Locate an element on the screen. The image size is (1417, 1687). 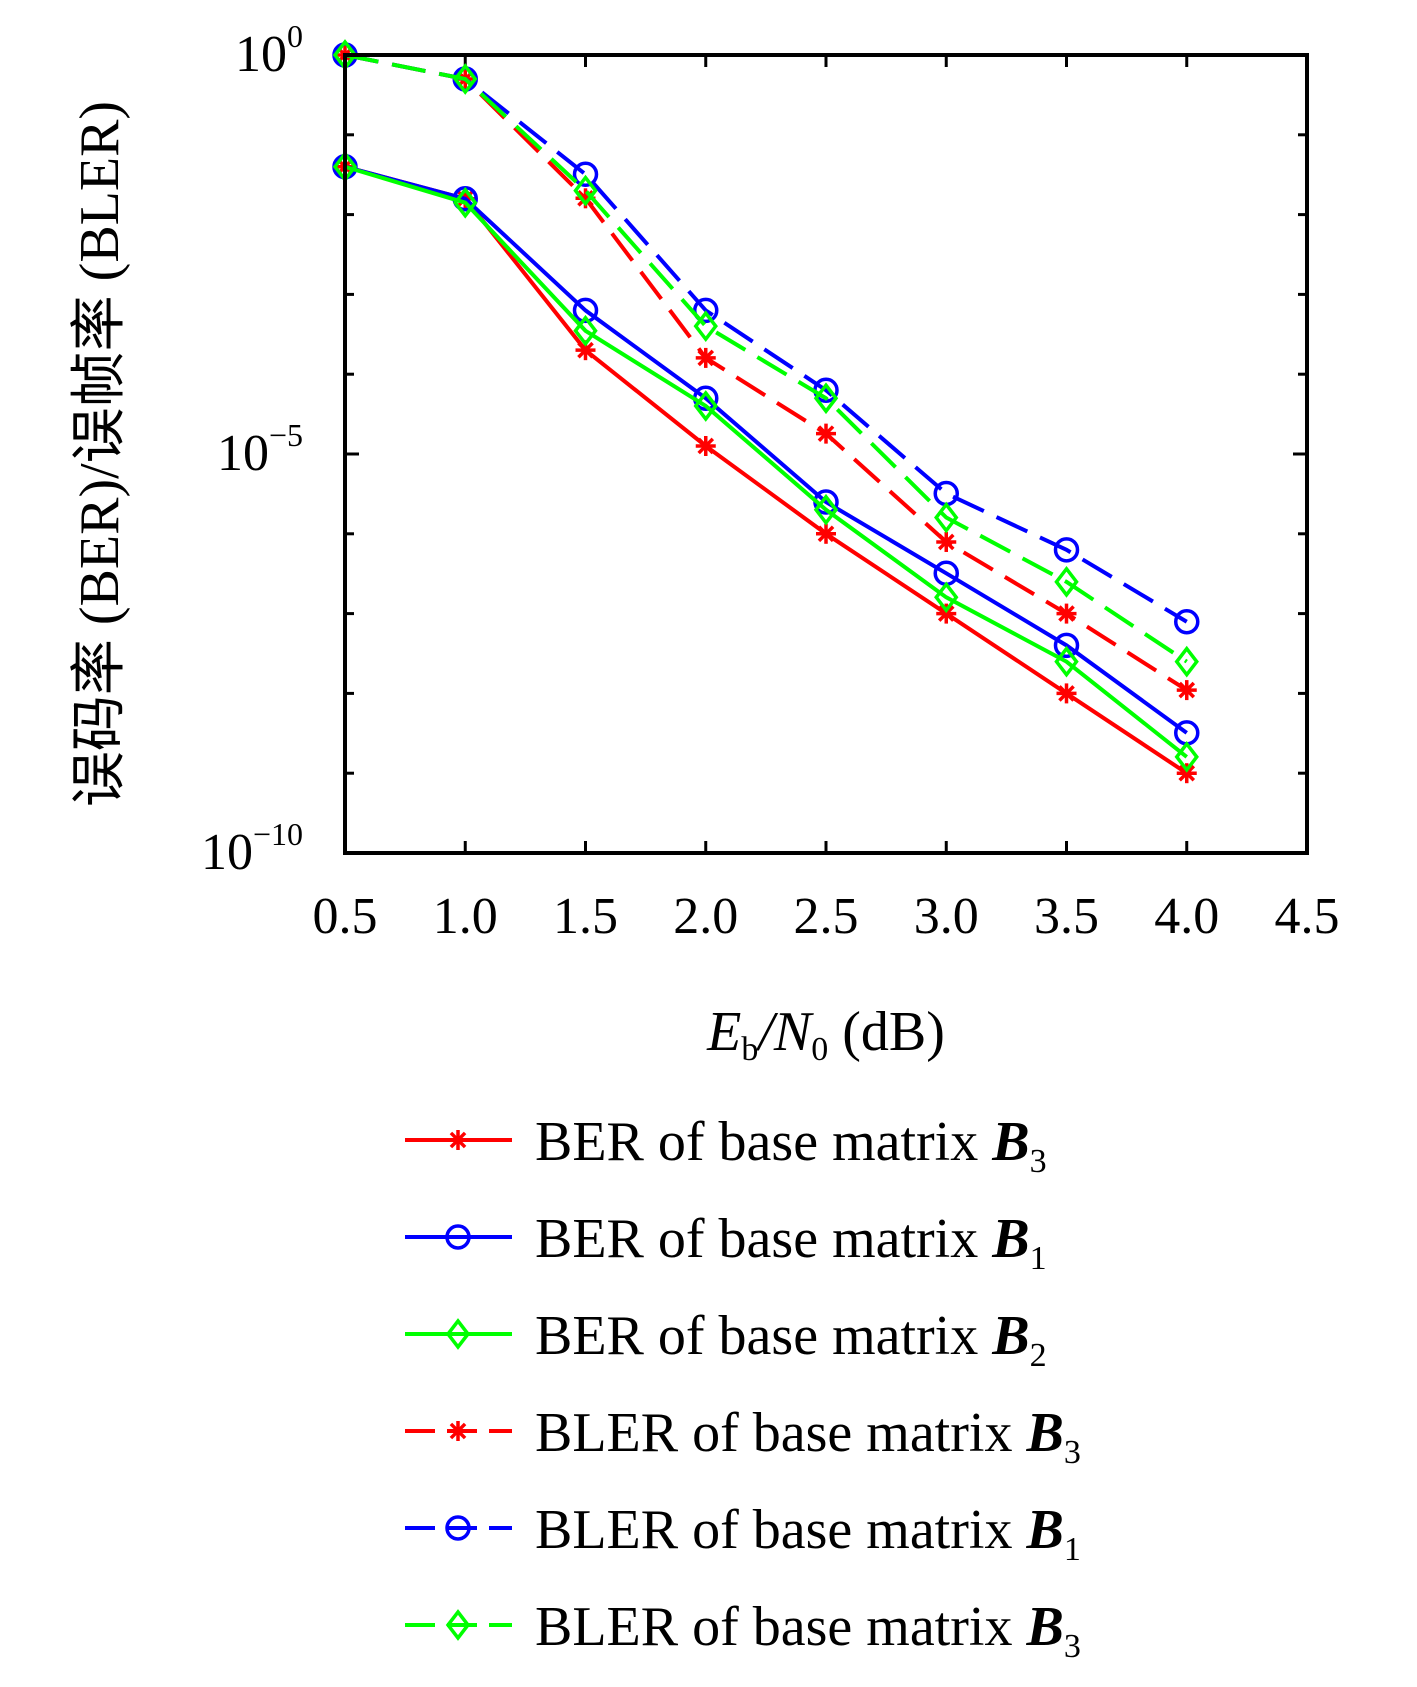
x-tick-label: 2.0 is located at coordinates (705, 916).